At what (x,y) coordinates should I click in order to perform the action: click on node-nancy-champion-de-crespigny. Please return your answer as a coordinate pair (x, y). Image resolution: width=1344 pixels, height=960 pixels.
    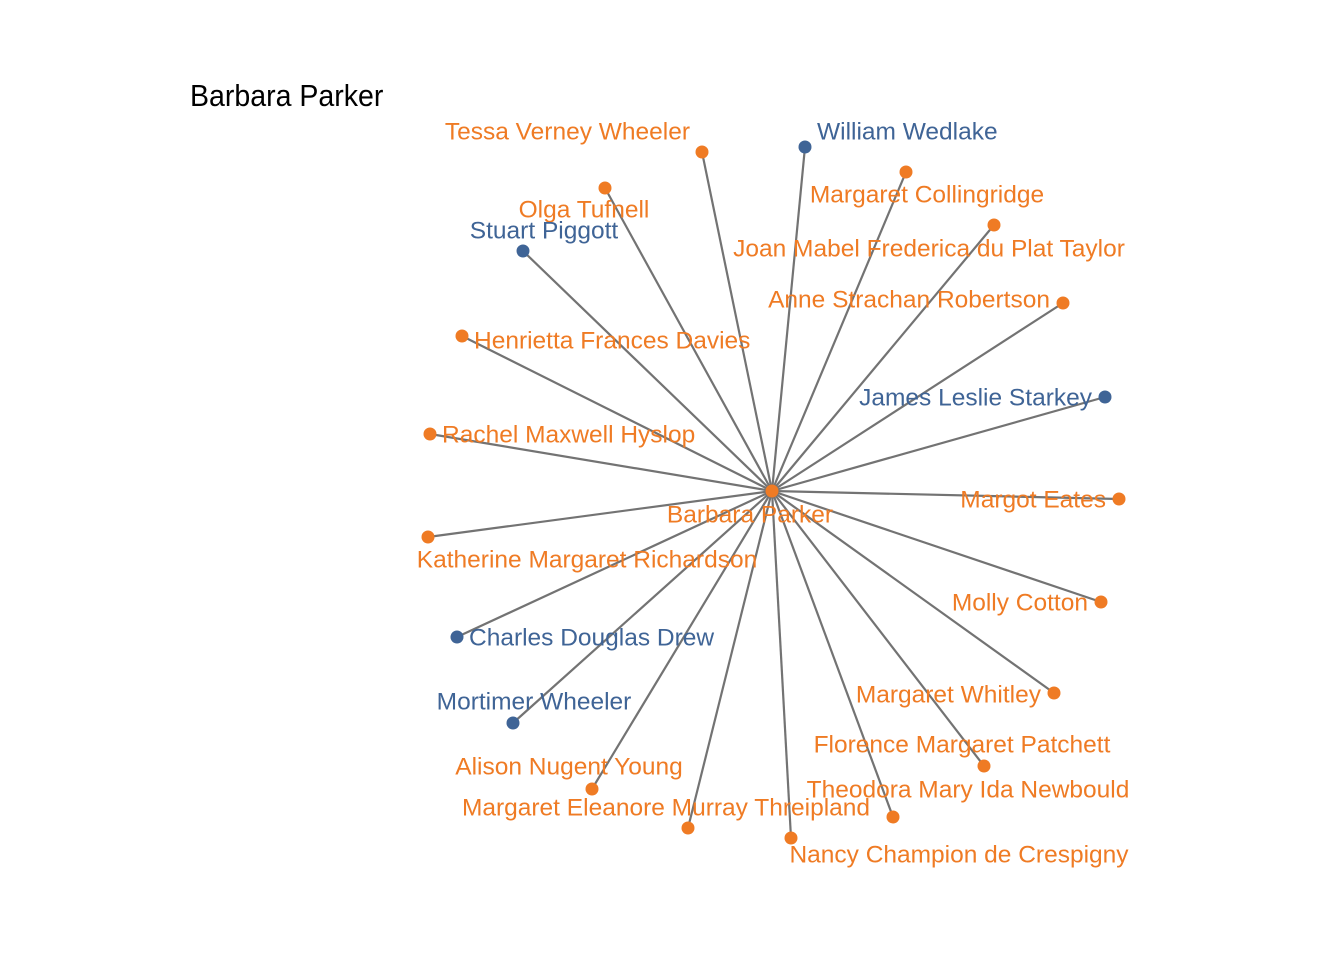
    Looking at the image, I should click on (791, 838).